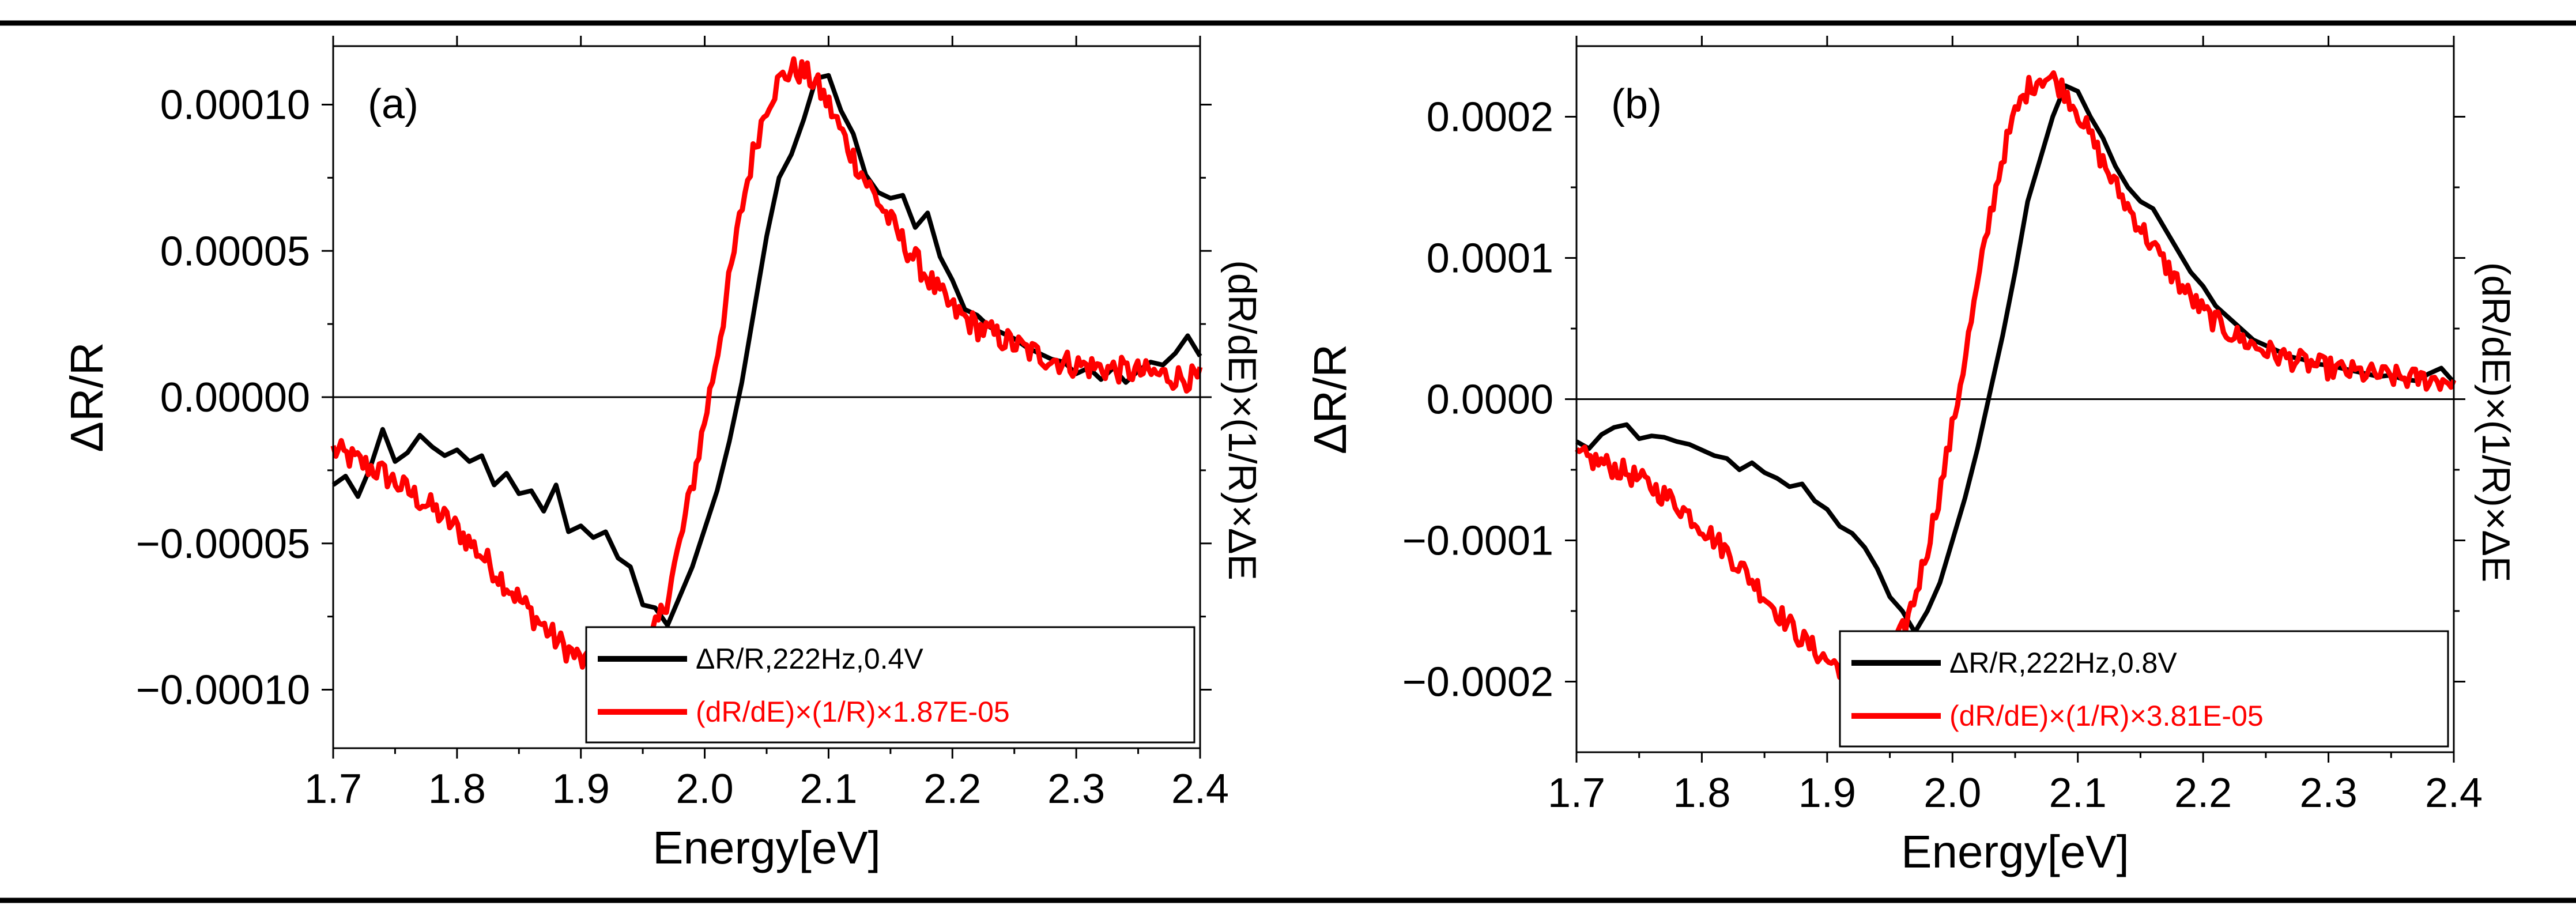 The image size is (2576, 924). Describe the element at coordinates (2063, 663) in the screenshot. I see `legend-label-measured: ΔR/R,222Hz,0.8V` at that location.